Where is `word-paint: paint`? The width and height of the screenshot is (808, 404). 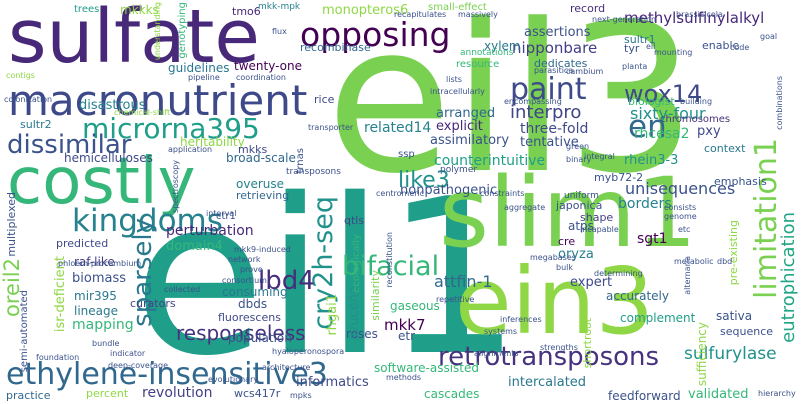
word-paint: paint is located at coordinates (548, 89).